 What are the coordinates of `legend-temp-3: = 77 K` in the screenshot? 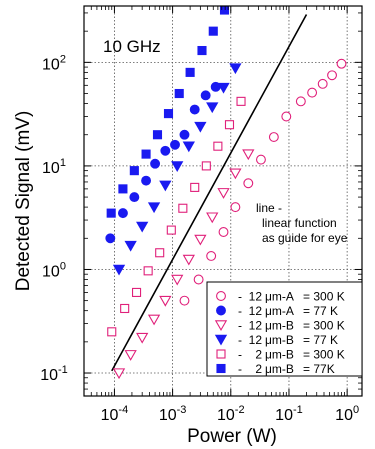 It's located at (320, 340).